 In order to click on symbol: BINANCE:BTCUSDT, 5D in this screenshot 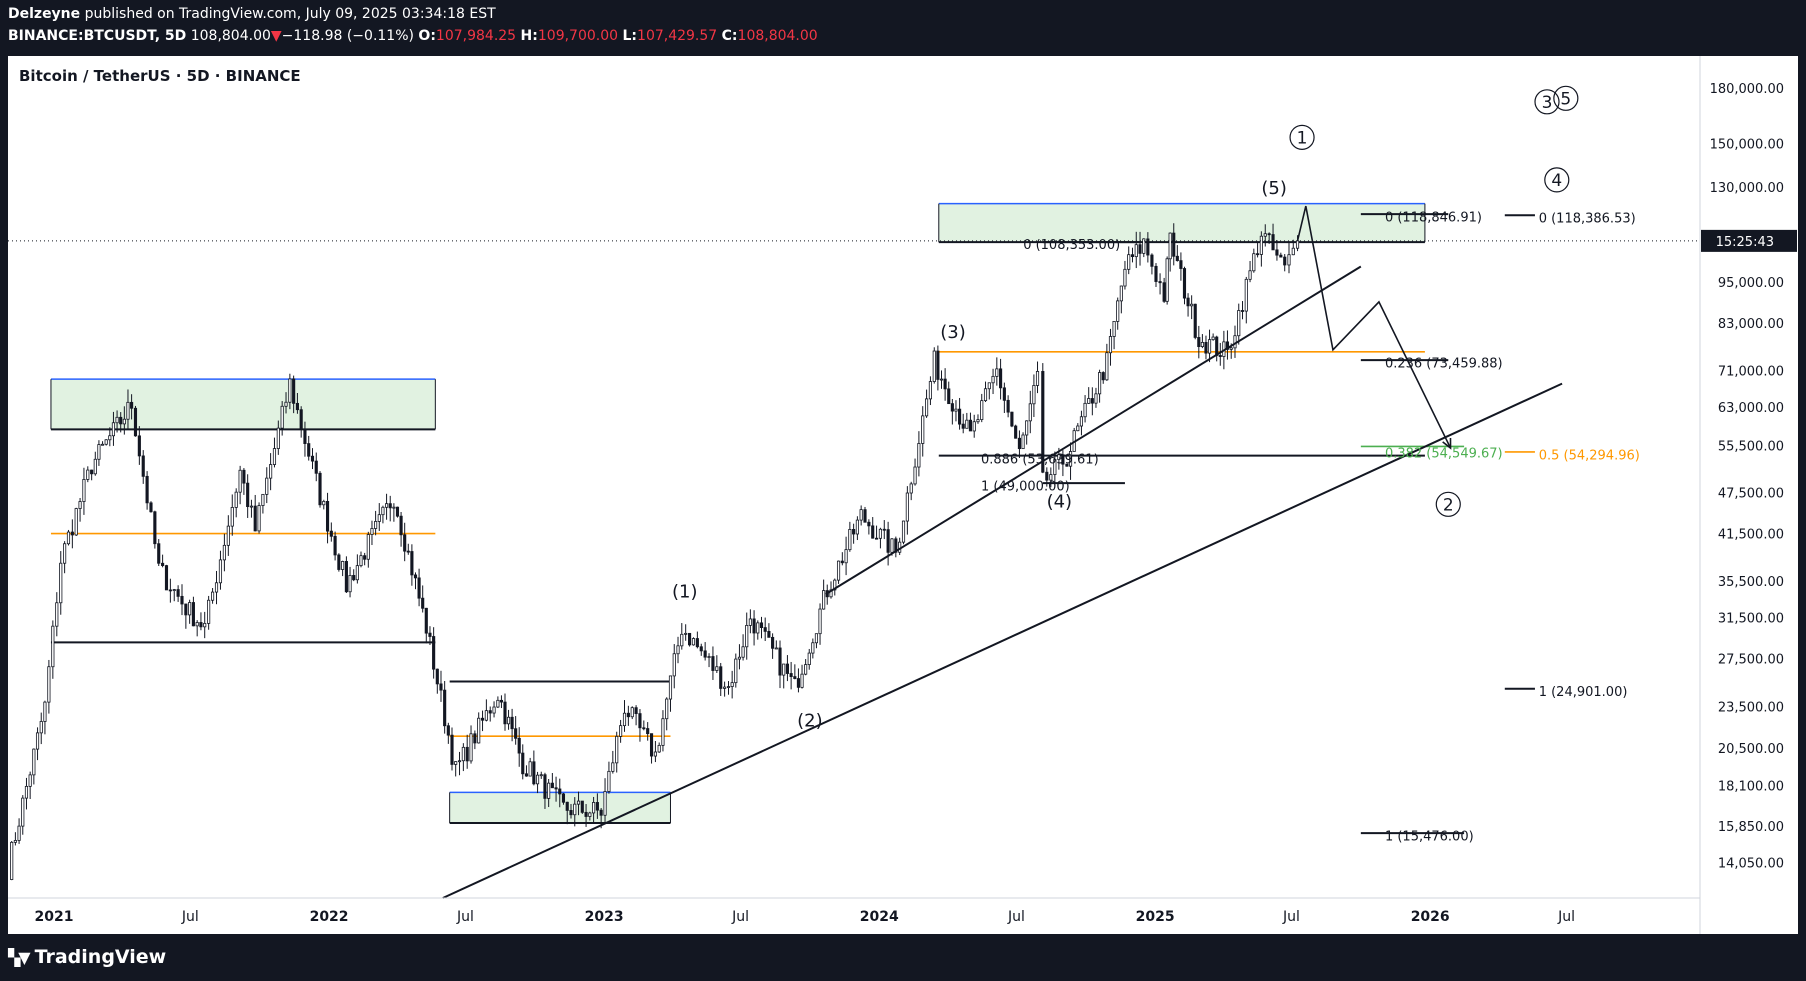, I will do `click(97, 36)`.